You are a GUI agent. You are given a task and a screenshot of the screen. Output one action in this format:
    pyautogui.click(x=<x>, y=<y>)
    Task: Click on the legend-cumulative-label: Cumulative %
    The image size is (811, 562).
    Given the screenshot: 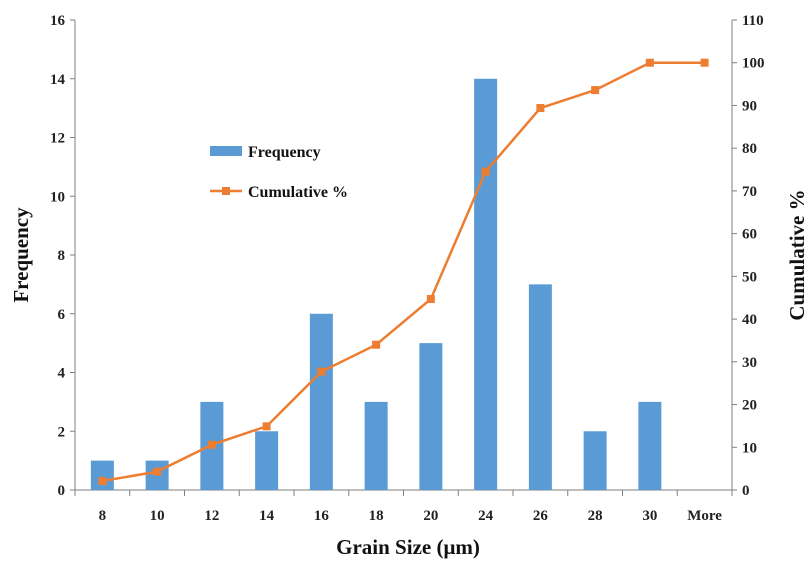 What is the action you would take?
    pyautogui.click(x=298, y=192)
    